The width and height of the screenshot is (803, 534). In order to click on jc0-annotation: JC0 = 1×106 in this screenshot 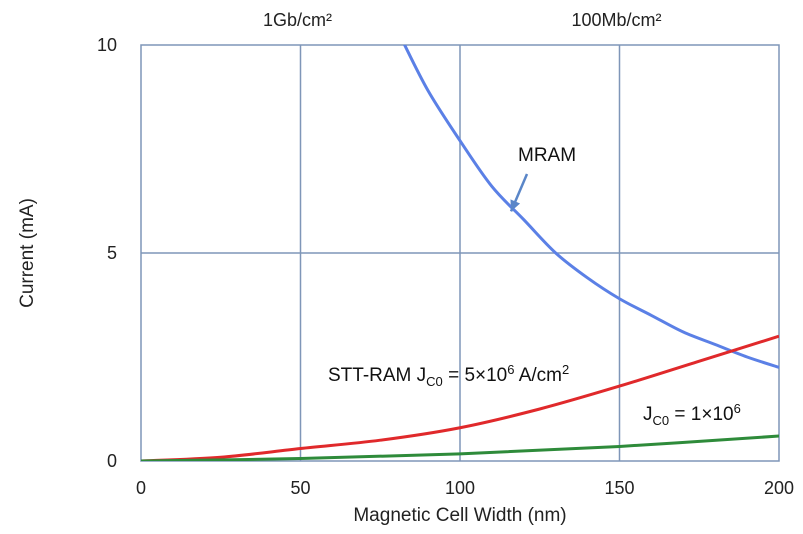, I will do `click(692, 414)`.